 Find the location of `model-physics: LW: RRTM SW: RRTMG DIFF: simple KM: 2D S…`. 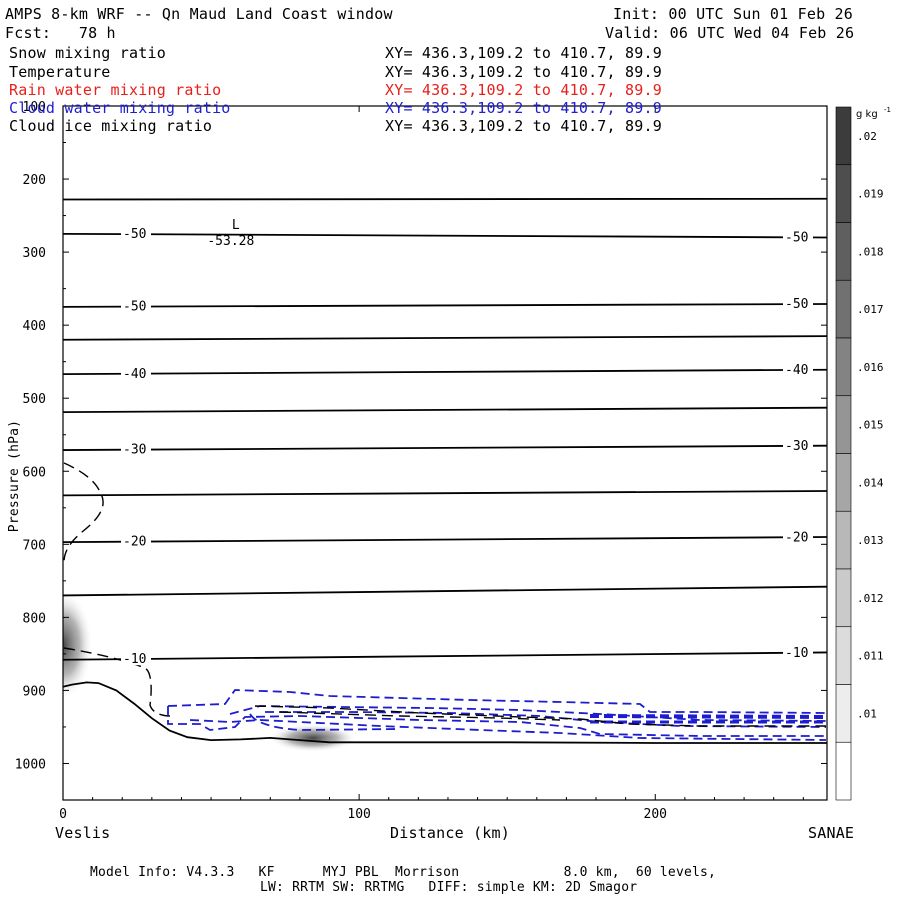

model-physics: LW: RRTM SW: RRTMG DIFF: simple KM: 2D S… is located at coordinates (449, 887).